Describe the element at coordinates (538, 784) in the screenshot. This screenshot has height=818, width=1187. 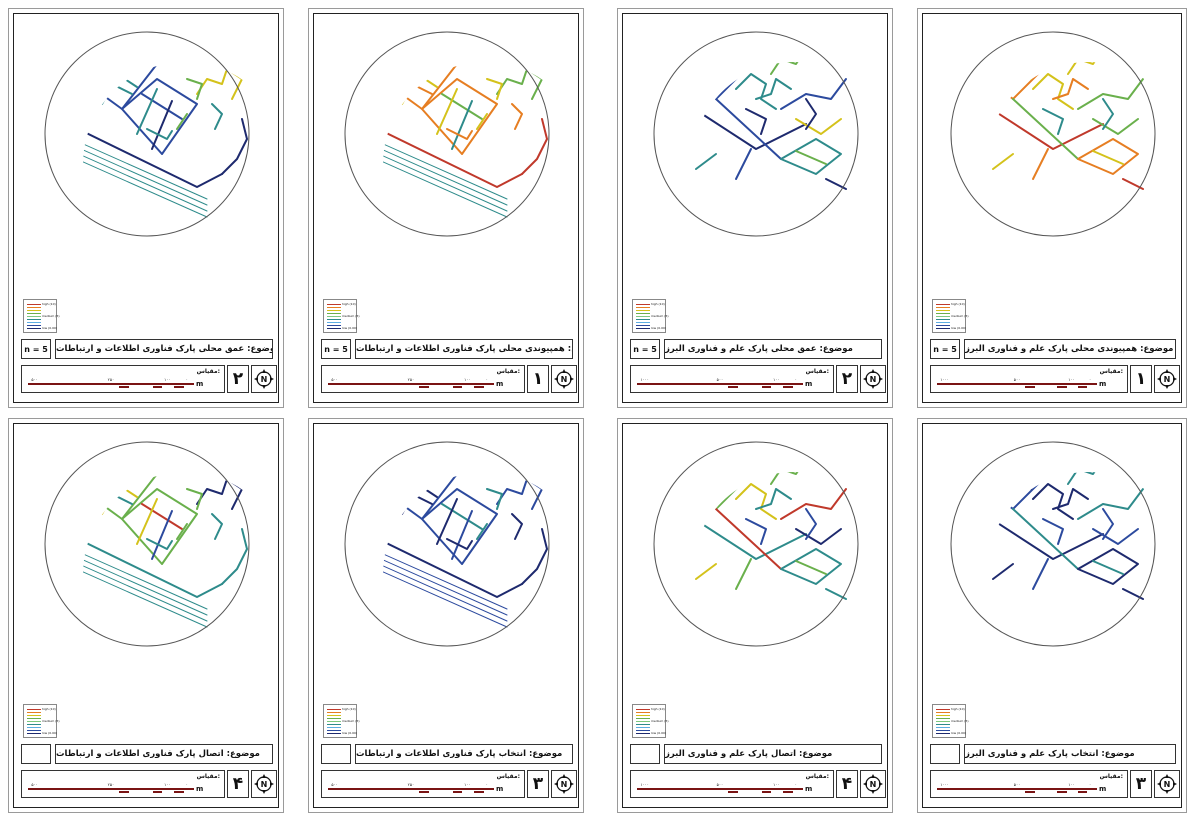
I see `map-number: ۳` at that location.